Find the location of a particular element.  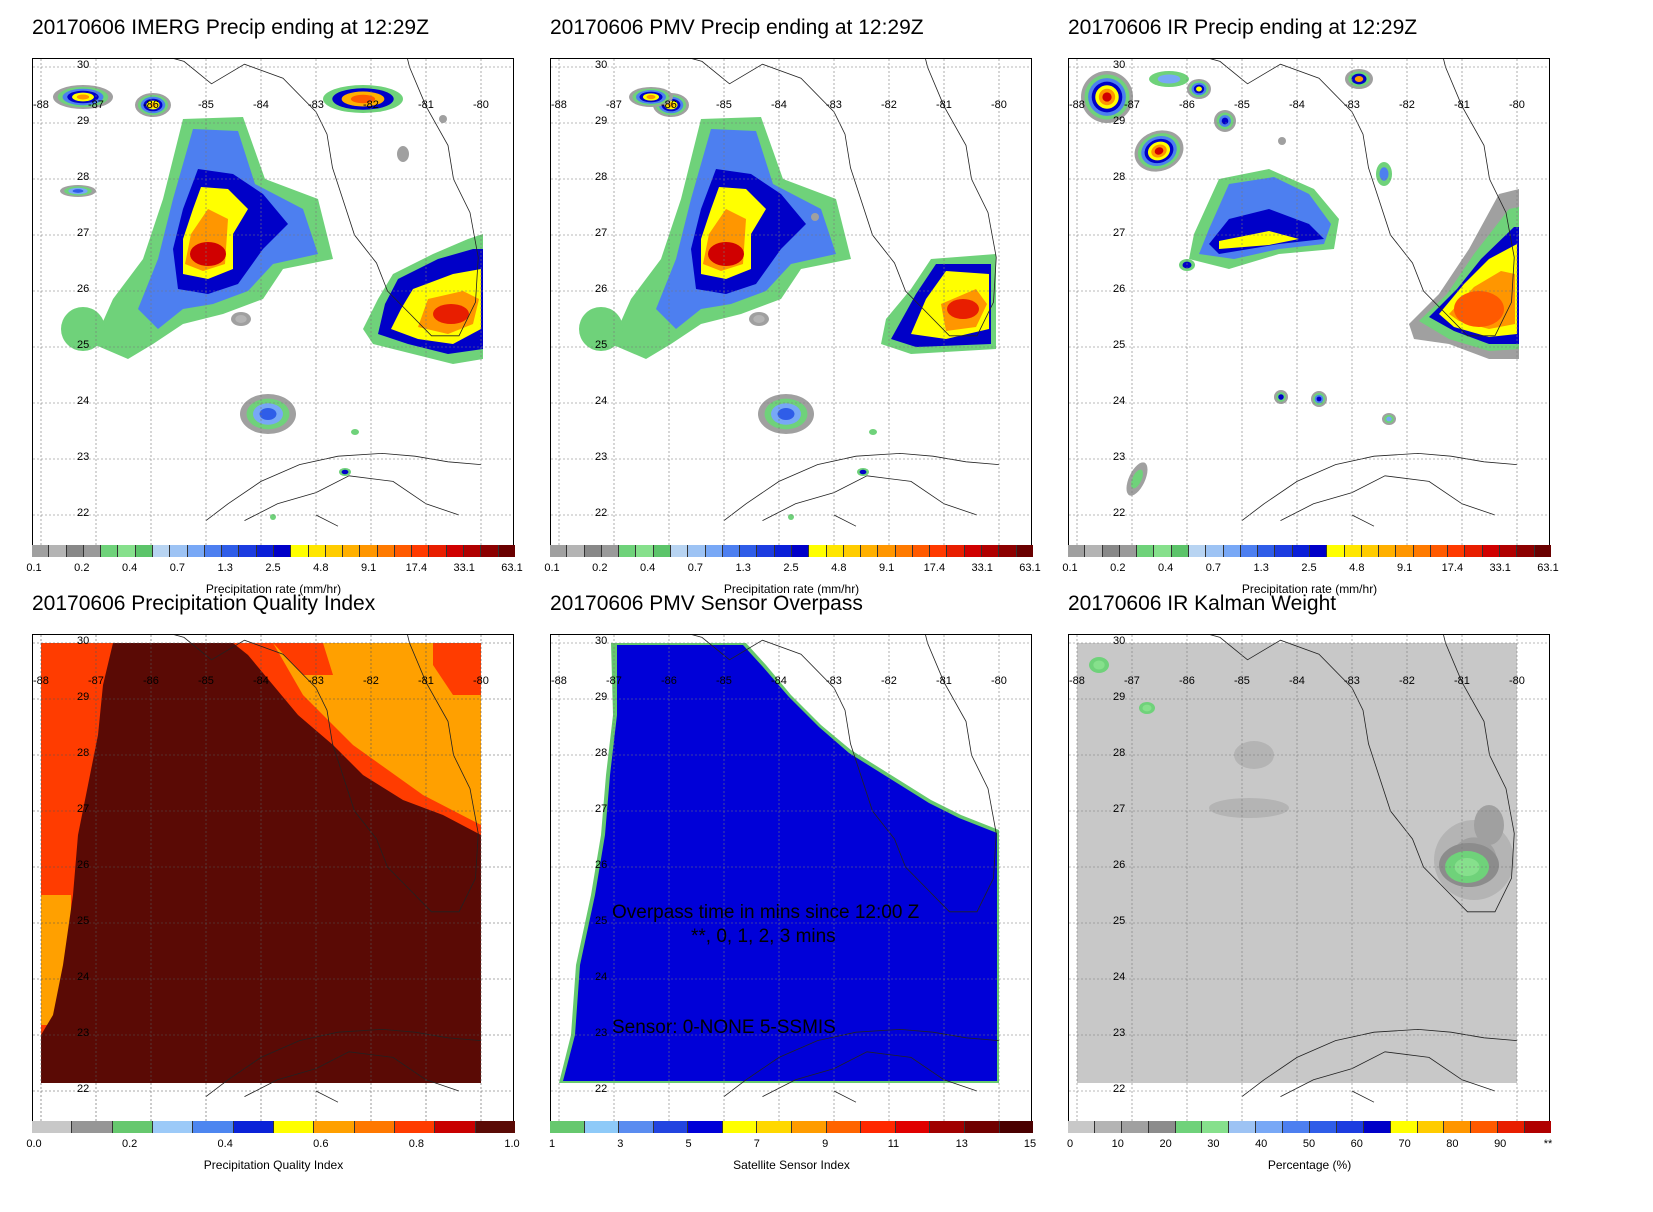

lon-label: -82 is located at coordinates (1407, 681).